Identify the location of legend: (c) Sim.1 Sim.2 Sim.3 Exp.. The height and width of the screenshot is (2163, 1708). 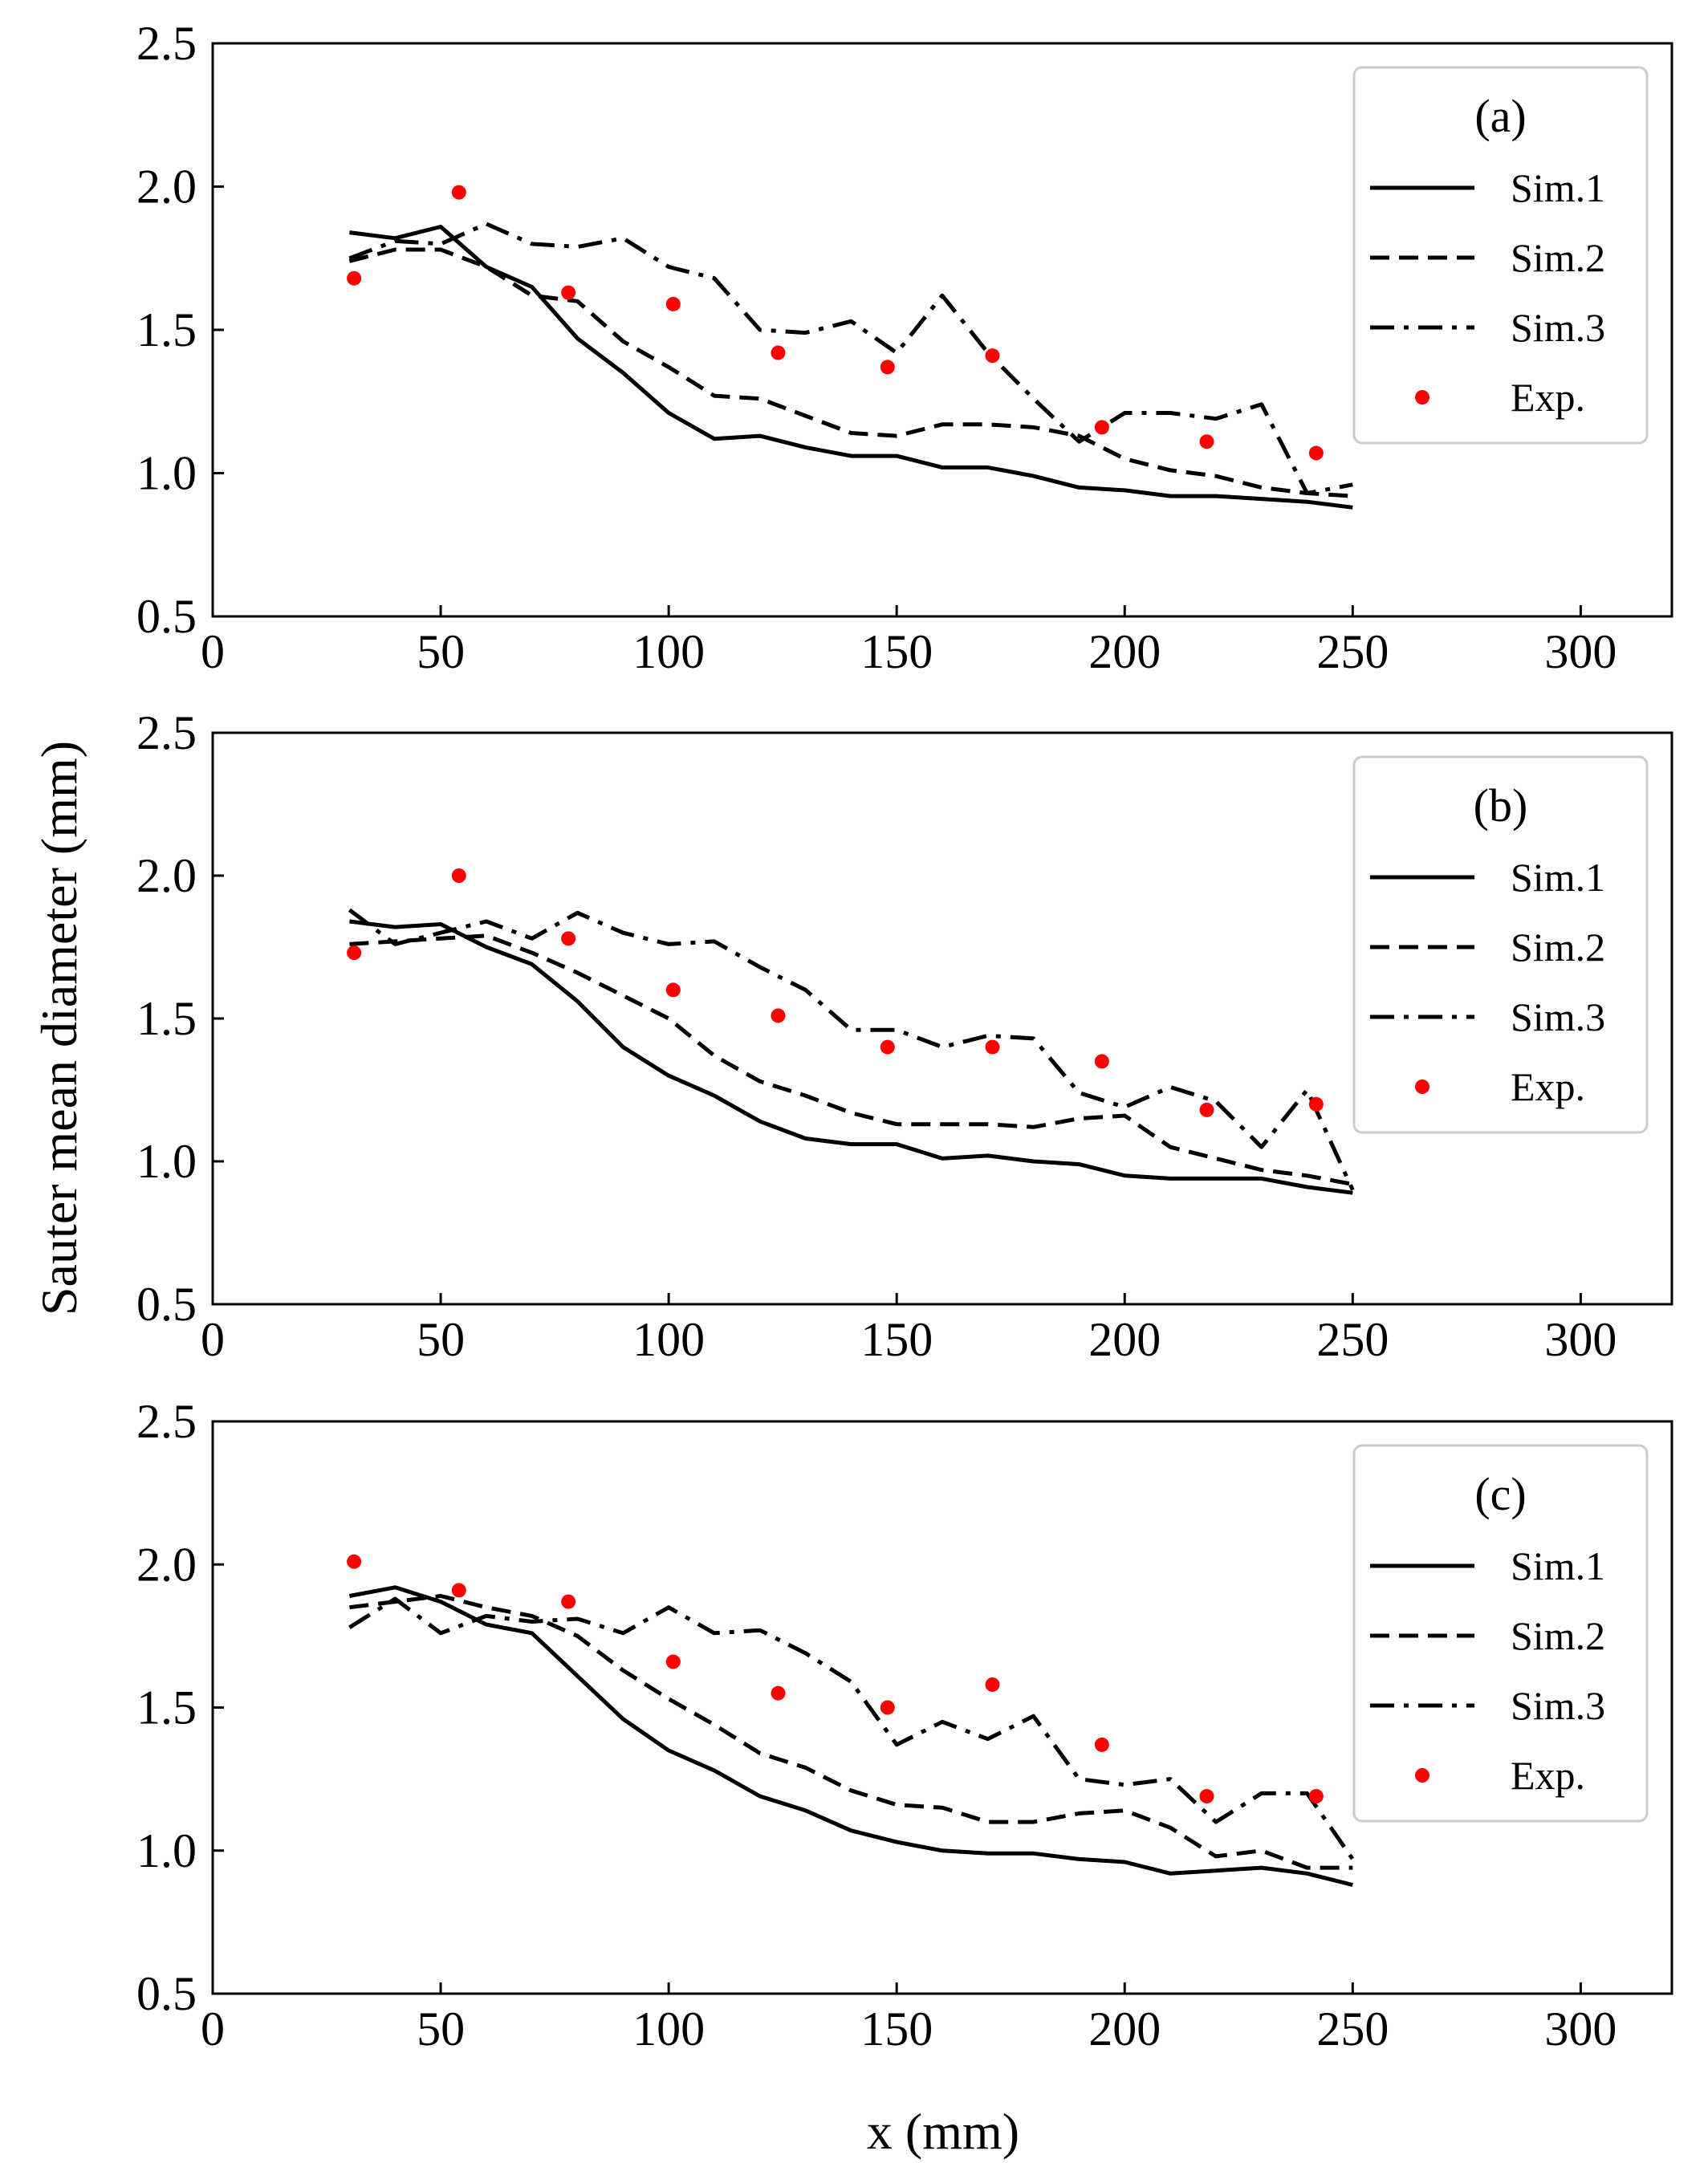
(1501, 1633).